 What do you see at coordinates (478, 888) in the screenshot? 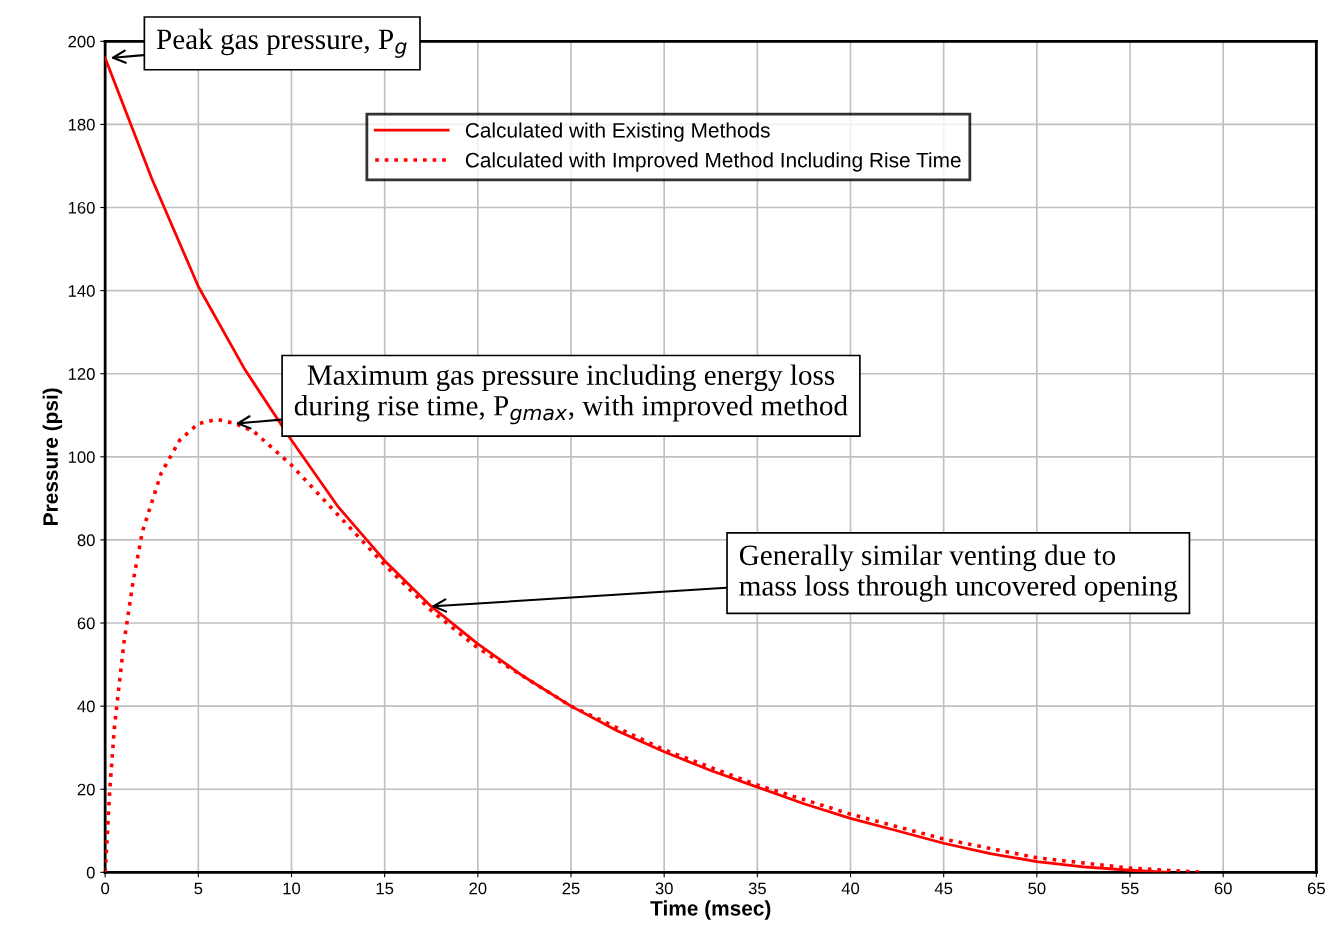
I see `x-tick-label: 20` at bounding box center [478, 888].